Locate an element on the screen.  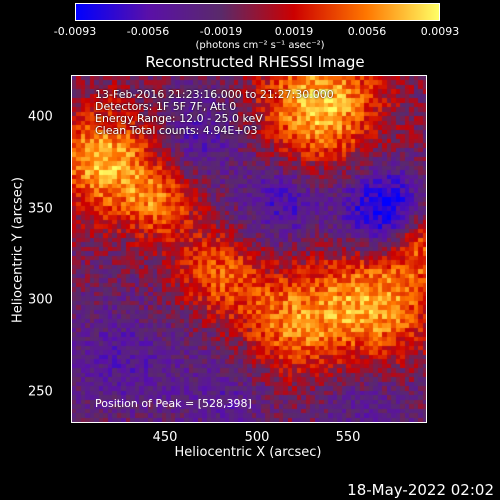
chart-title: Reconstructed RHESSI Image is located at coordinates (255, 62).